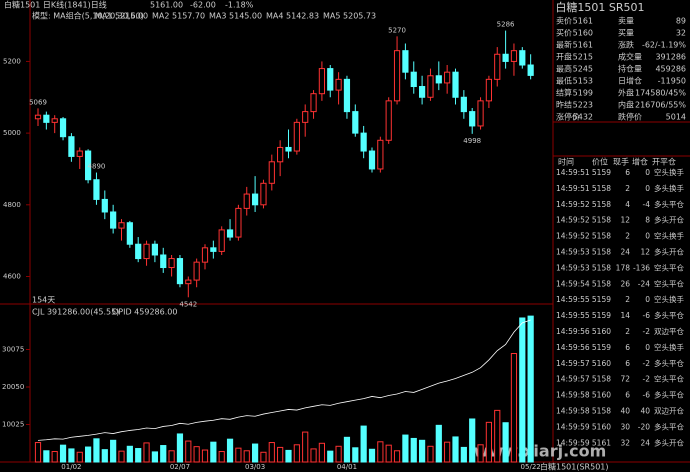 This screenshot has width=690, height=472. What do you see at coordinates (564, 93) in the screenshot?
I see `quote-cell: 结算` at bounding box center [564, 93].